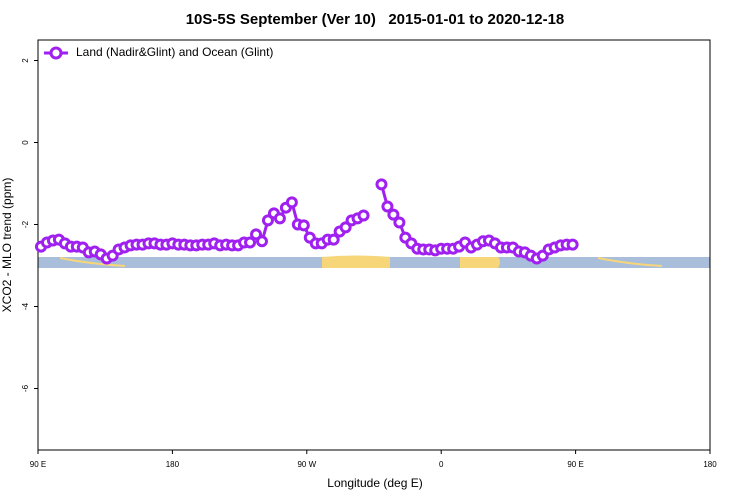  Describe the element at coordinates (441, 464) in the screenshot. I see `x-tick-label: 0` at that location.